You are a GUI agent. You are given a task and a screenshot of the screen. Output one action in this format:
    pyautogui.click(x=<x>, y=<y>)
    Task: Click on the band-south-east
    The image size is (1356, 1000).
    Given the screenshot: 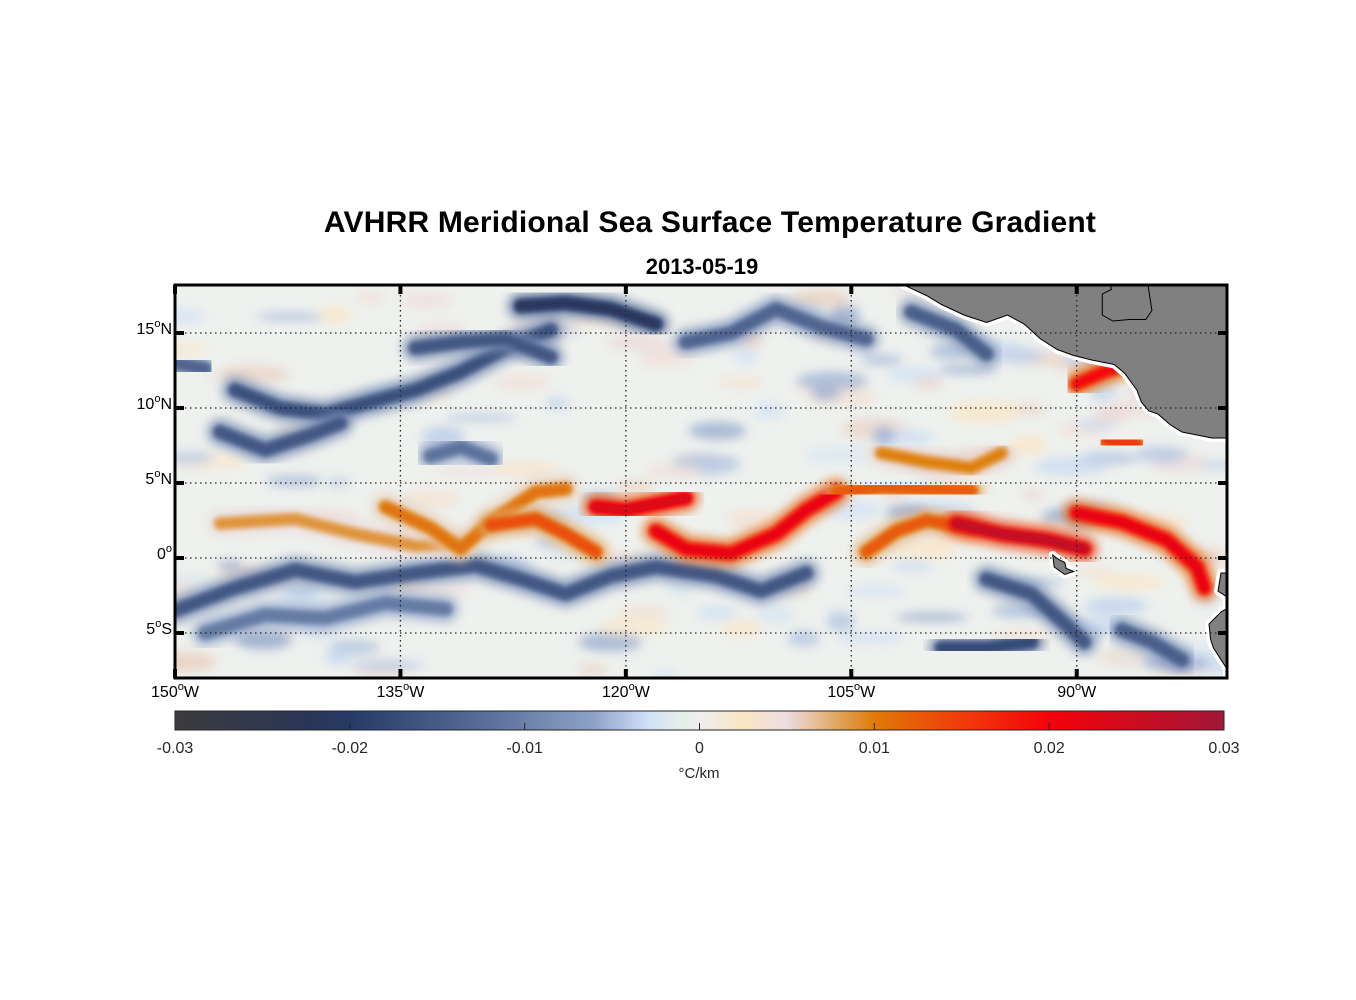 What is the action you would take?
    pyautogui.click(x=1035, y=610)
    